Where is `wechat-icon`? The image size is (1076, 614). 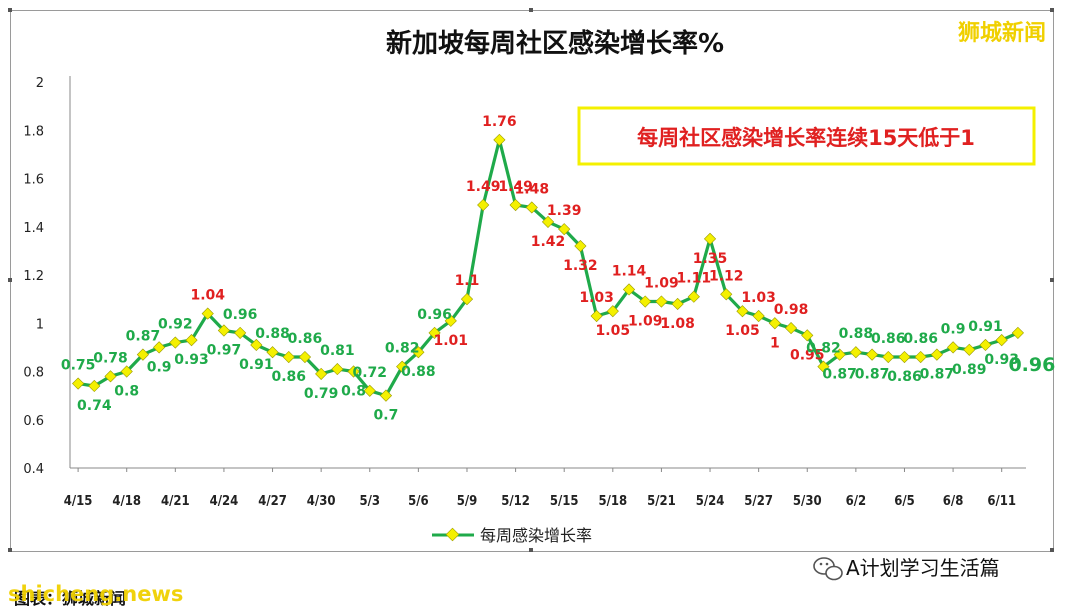 wechat-icon is located at coordinates (828, 569).